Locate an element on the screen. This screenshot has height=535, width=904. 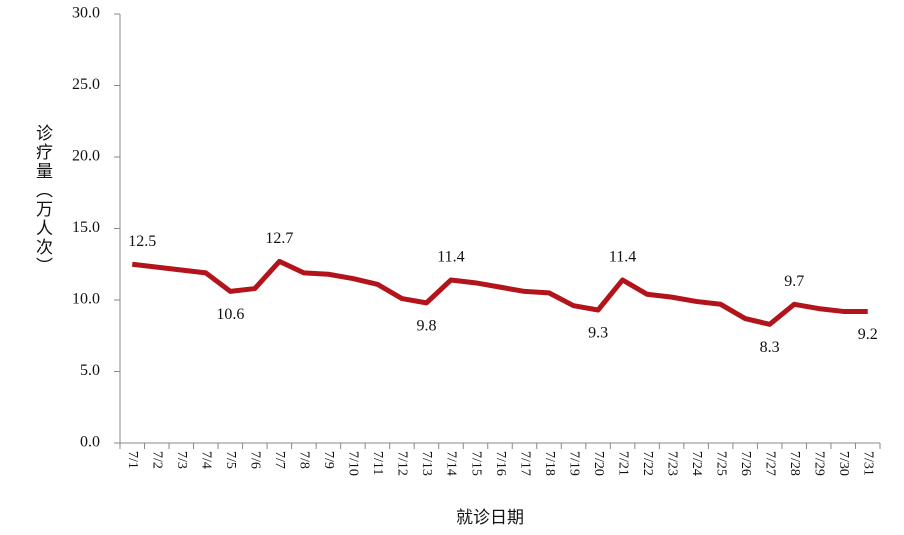
data-label: 12.7 is located at coordinates (279, 238).